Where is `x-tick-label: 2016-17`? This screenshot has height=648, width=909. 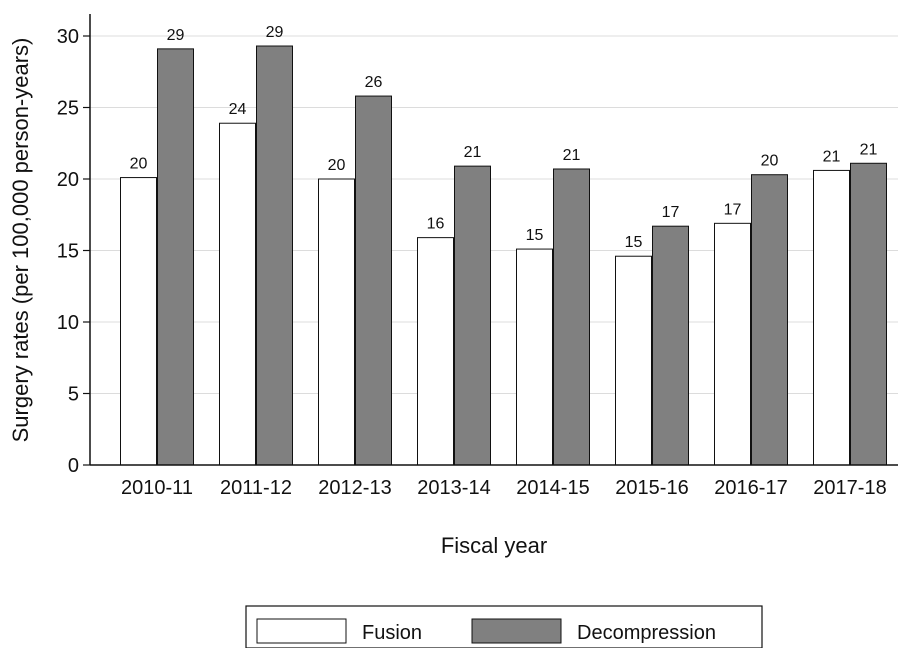
x-tick-label: 2016-17 is located at coordinates (750, 488).